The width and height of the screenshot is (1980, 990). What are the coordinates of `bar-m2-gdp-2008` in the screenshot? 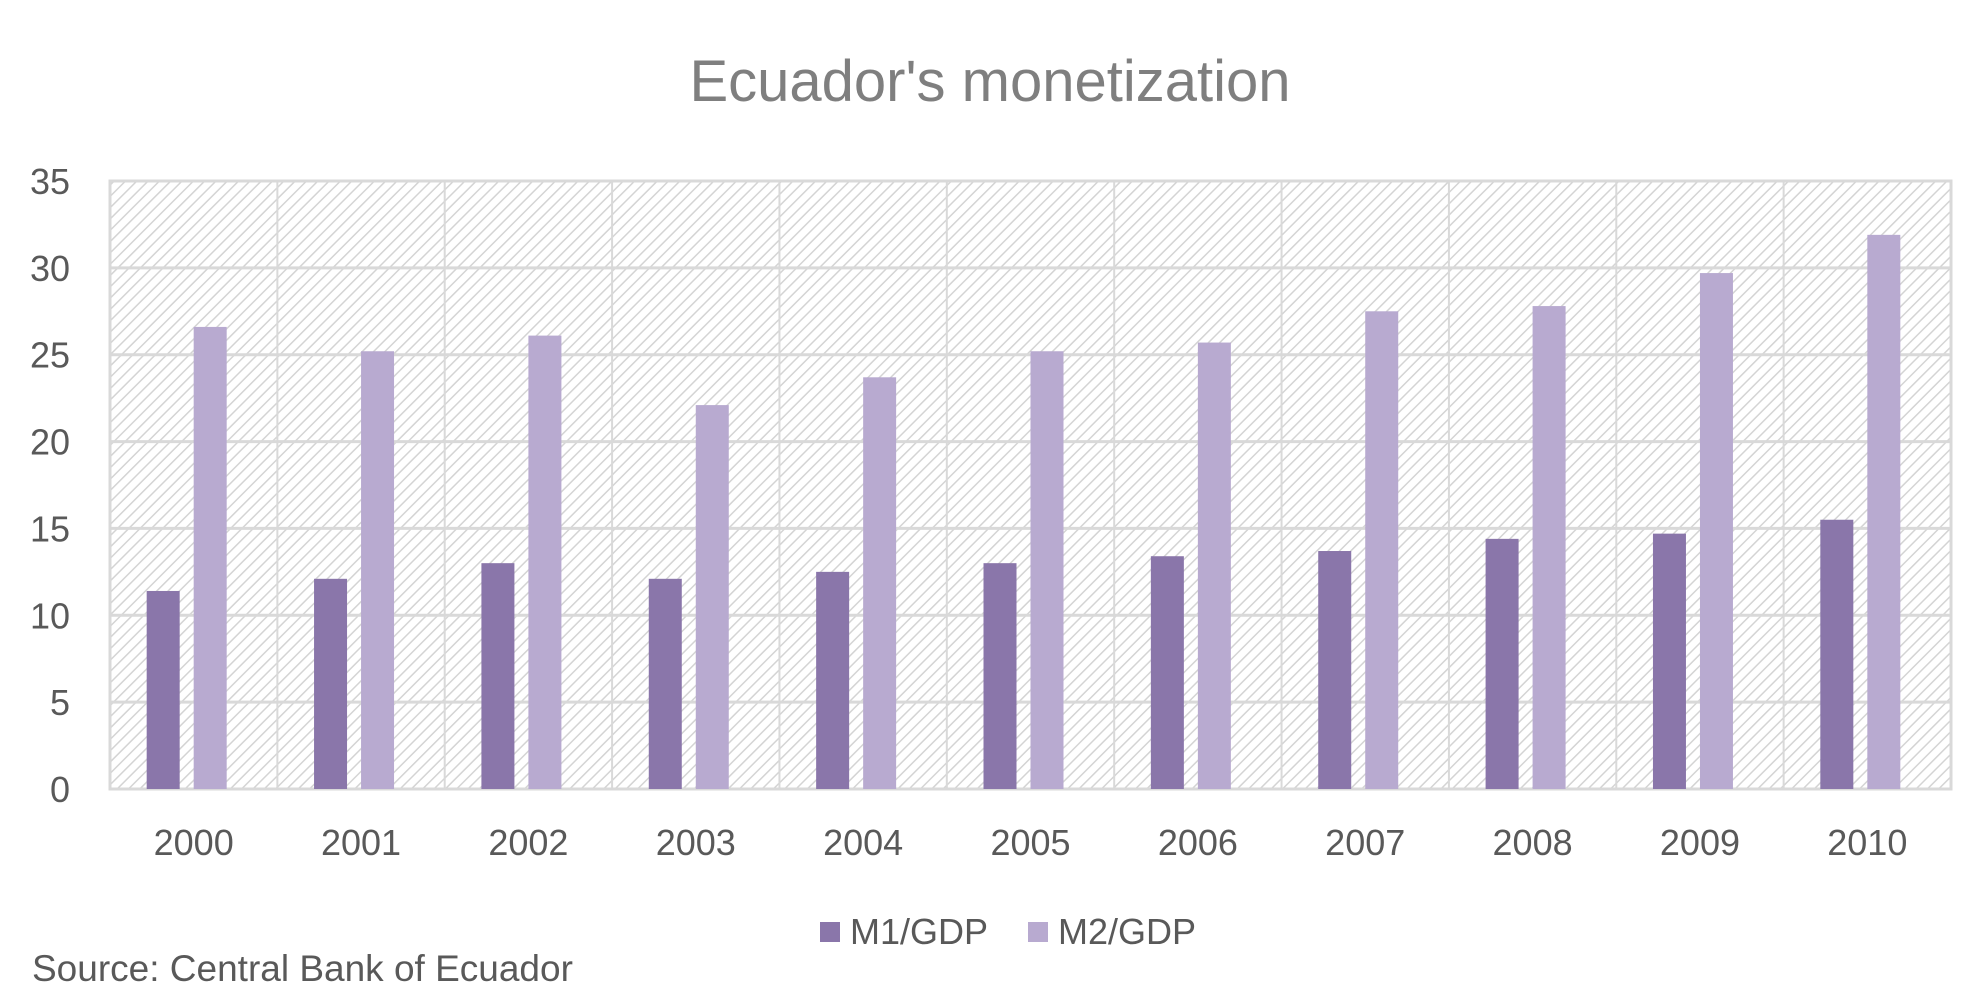 It's located at (1549, 547).